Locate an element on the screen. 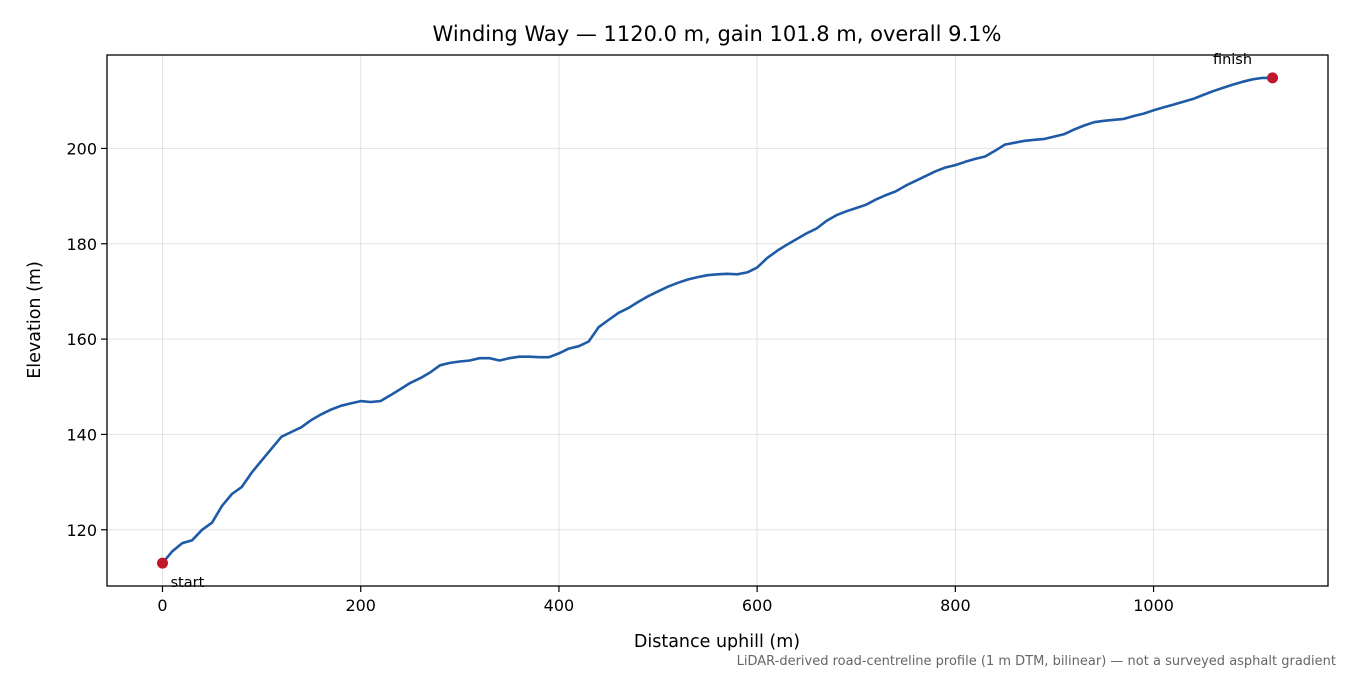  x-tick-label: 1000 is located at coordinates (1153, 605).